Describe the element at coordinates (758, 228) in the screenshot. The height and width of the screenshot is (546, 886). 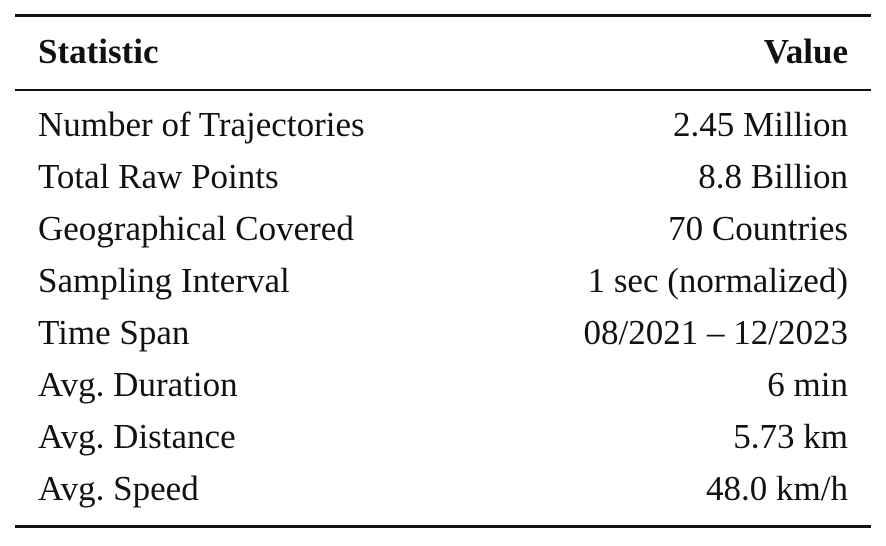
I see `value-cell: 70 Countries` at that location.